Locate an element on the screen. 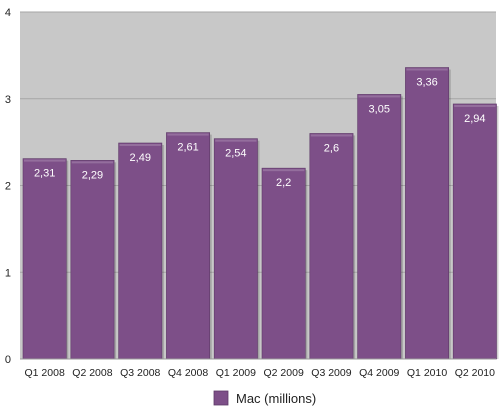 The height and width of the screenshot is (414, 500). bar-value-label: 2,49 is located at coordinates (140, 158).